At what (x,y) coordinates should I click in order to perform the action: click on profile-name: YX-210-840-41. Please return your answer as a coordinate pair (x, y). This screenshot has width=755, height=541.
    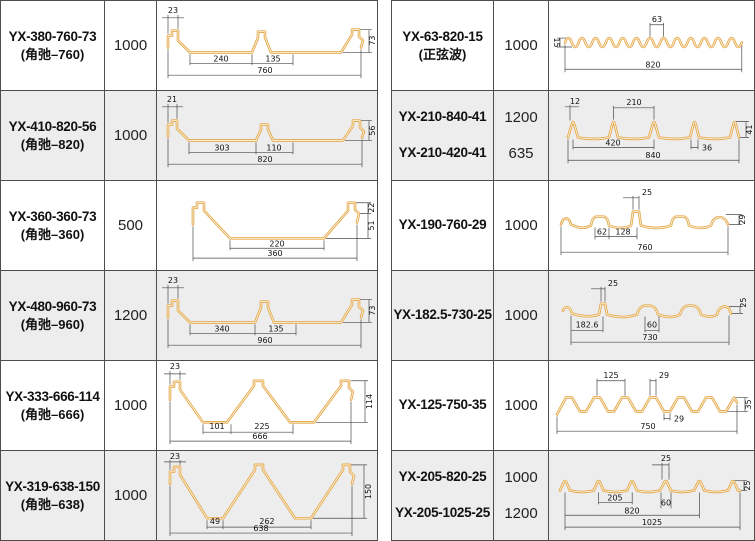
    Looking at the image, I should click on (442, 117).